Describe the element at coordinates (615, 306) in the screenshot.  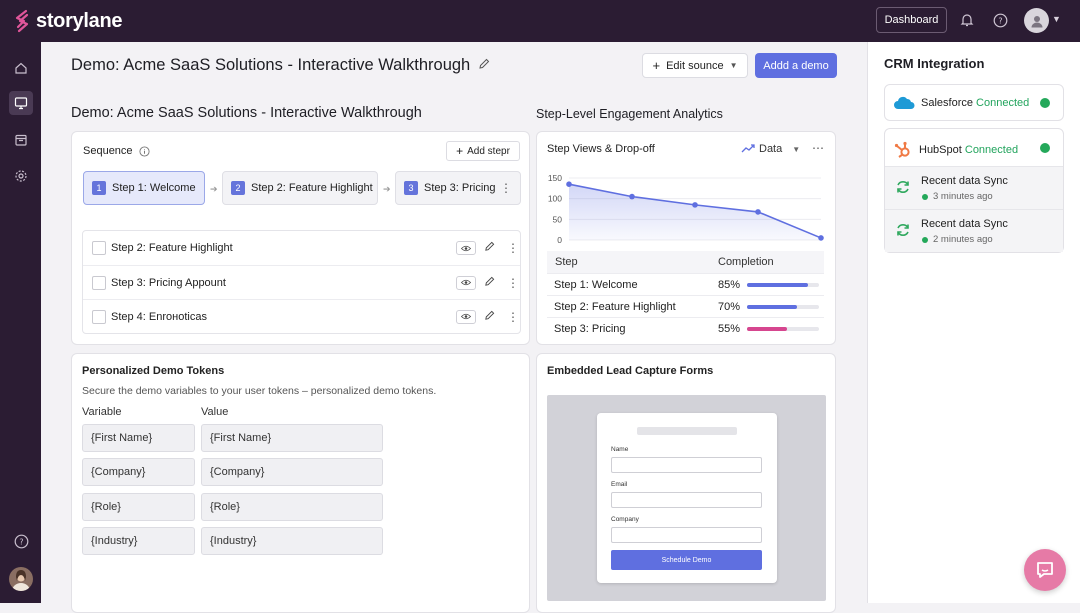
I see `step-name: Step 2: Feature Highlight` at that location.